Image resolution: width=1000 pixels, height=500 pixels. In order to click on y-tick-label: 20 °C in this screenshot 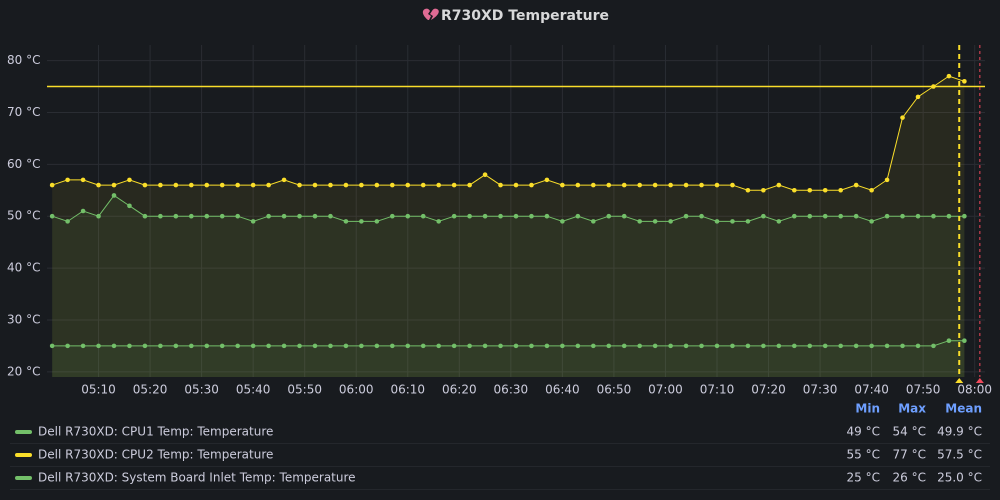, I will do `click(23, 371)`.